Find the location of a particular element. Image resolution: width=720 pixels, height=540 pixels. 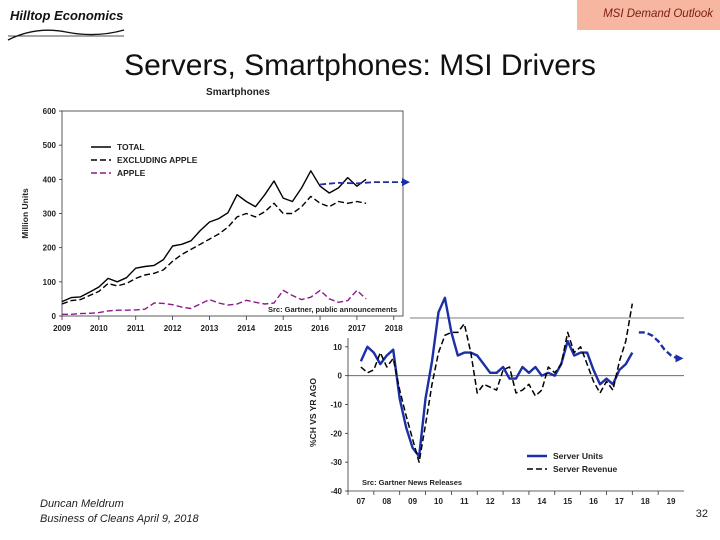

server-y-tick-label: -10 is located at coordinates (336, 405).